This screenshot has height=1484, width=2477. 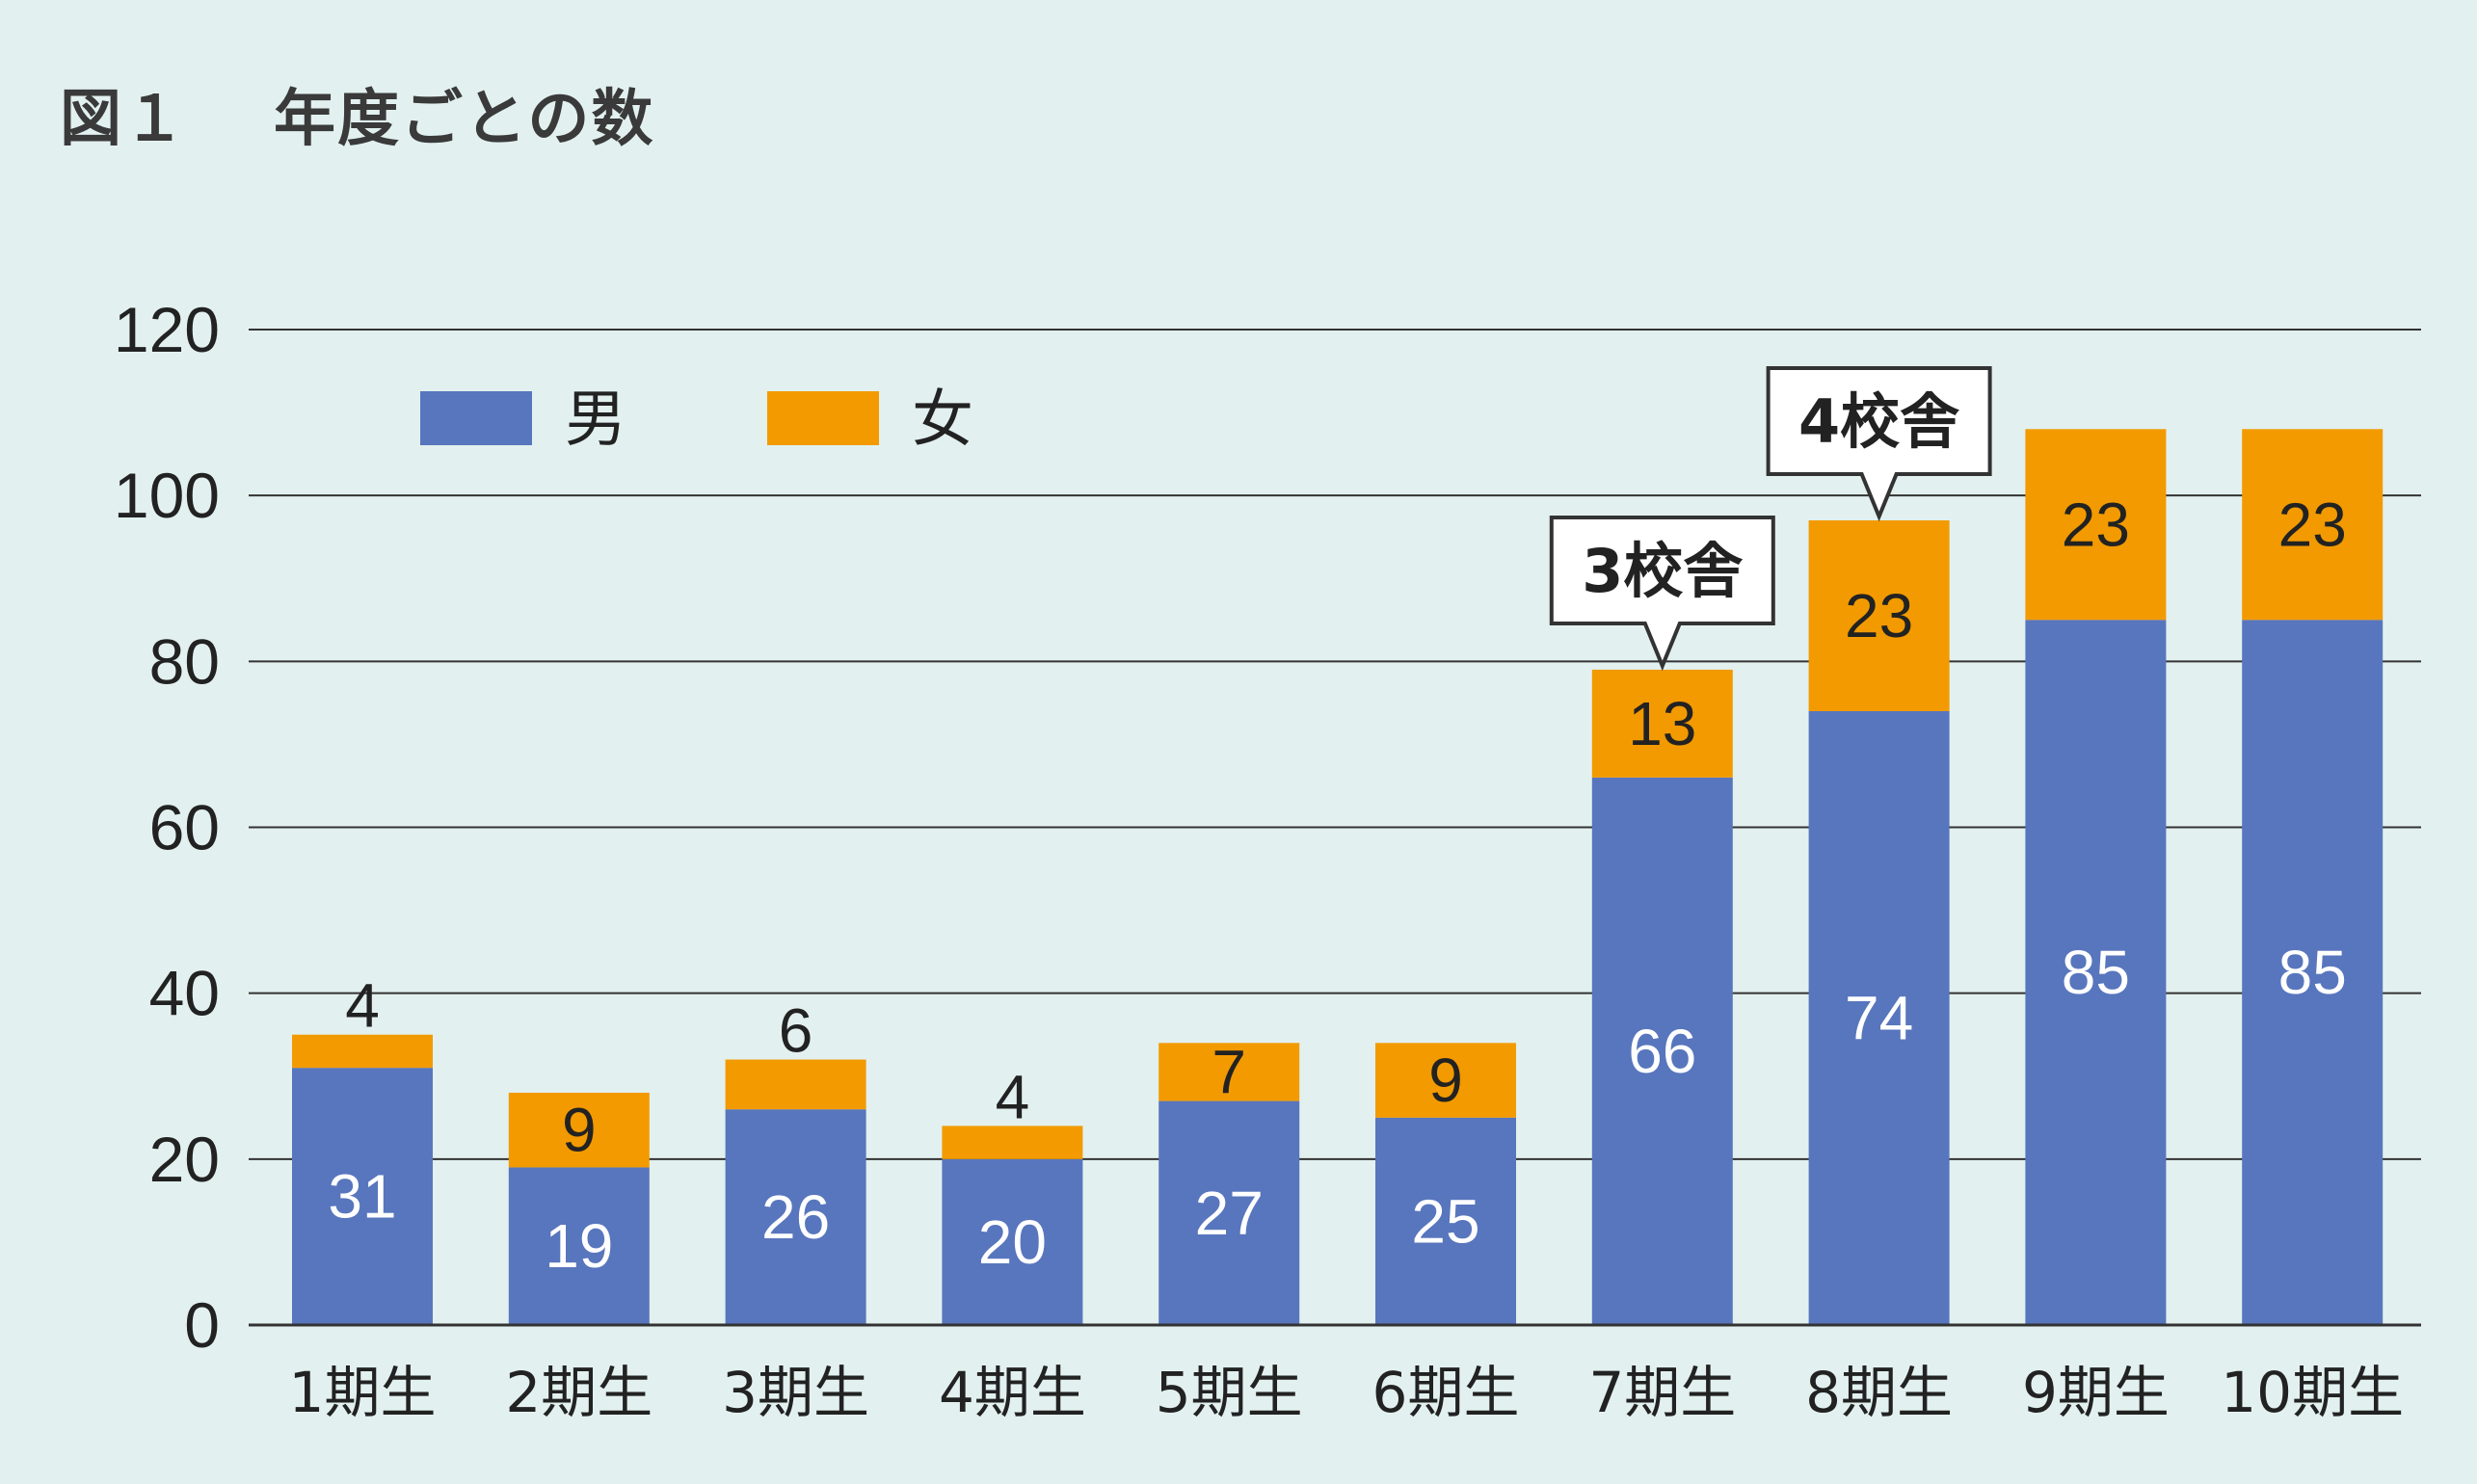 What do you see at coordinates (184, 827) in the screenshot?
I see `y-tick-label: 60` at bounding box center [184, 827].